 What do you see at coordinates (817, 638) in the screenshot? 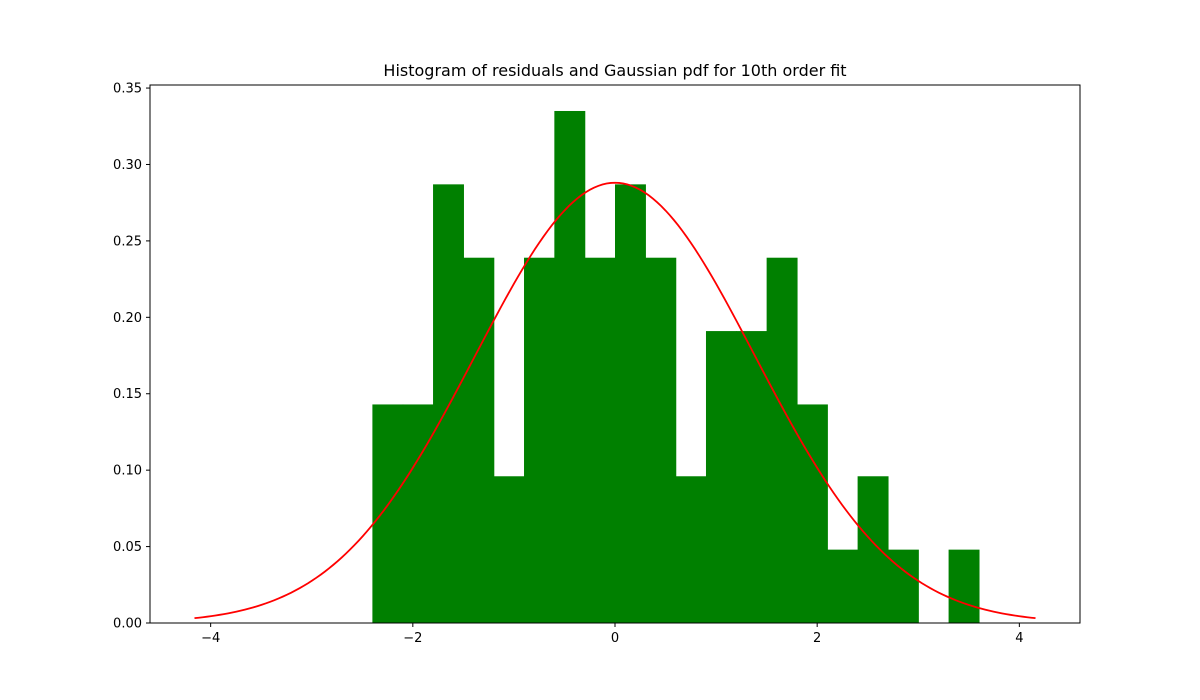
I see `x-tick-label: 2` at bounding box center [817, 638].